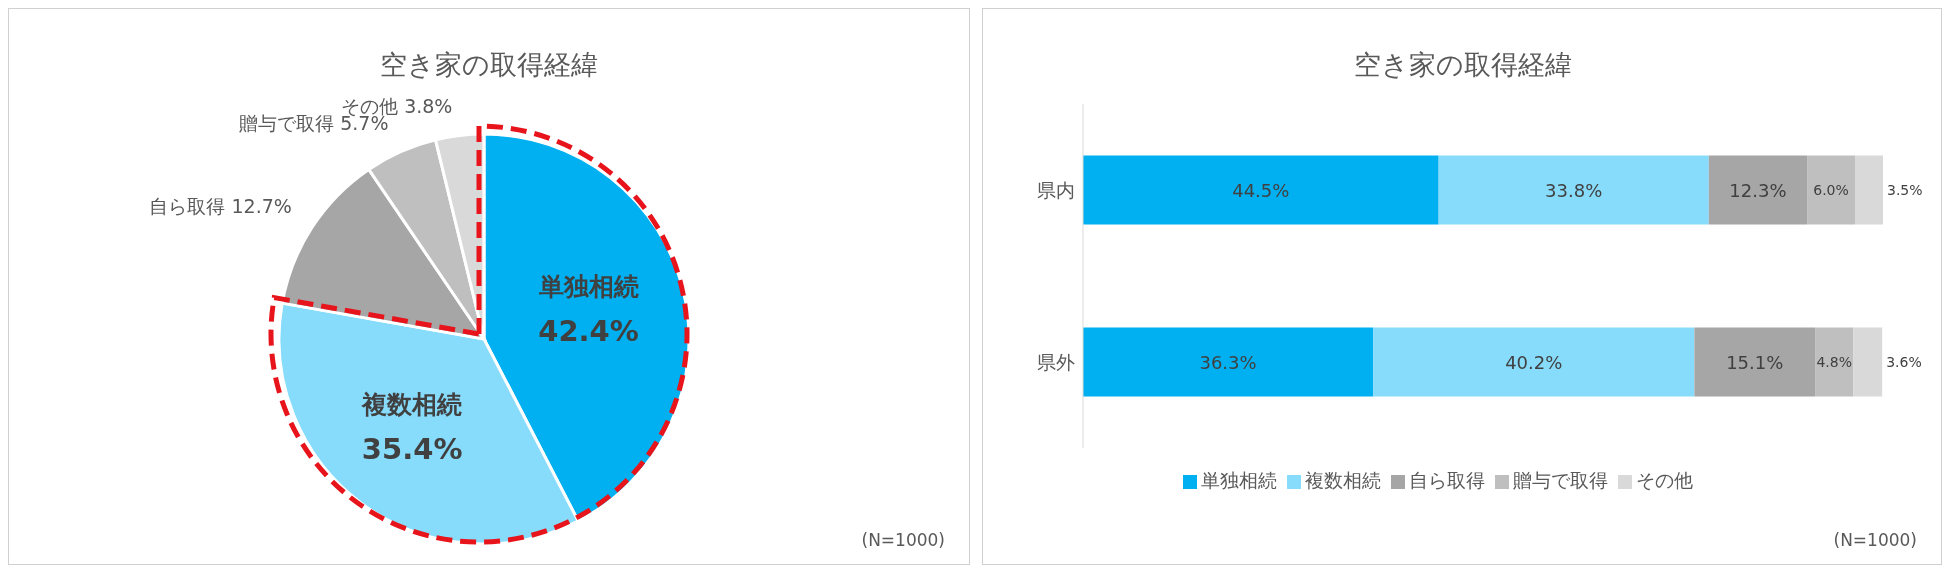 This screenshot has width=1950, height=570. I want to click on legend-label: 贈与で取得, so click(1560, 480).